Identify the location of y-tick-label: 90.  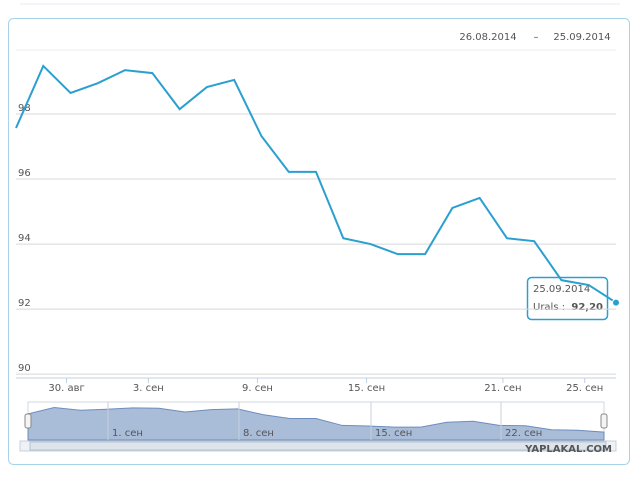
(24, 368).